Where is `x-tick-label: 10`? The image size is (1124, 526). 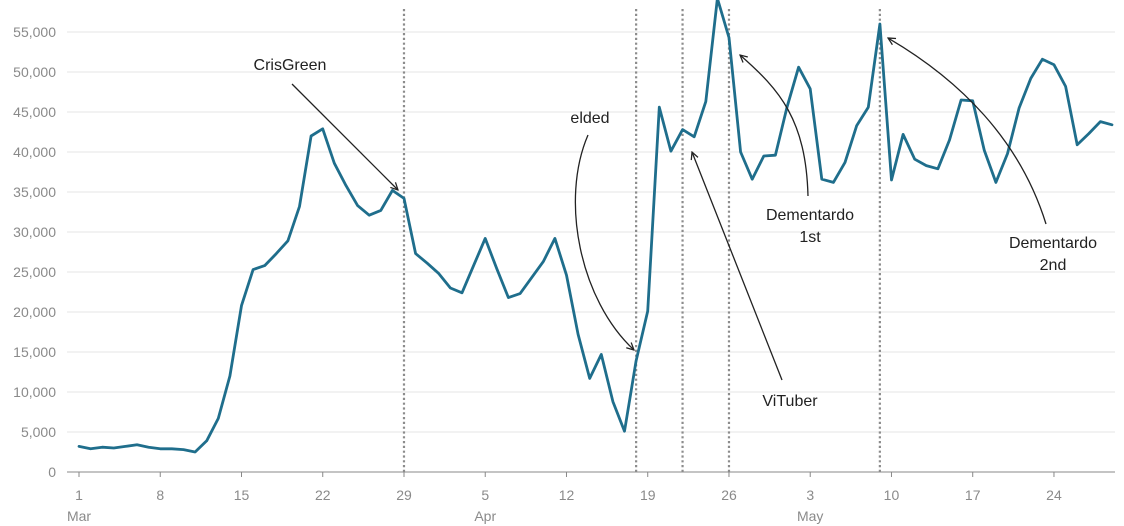 x-tick-label: 10 is located at coordinates (892, 495).